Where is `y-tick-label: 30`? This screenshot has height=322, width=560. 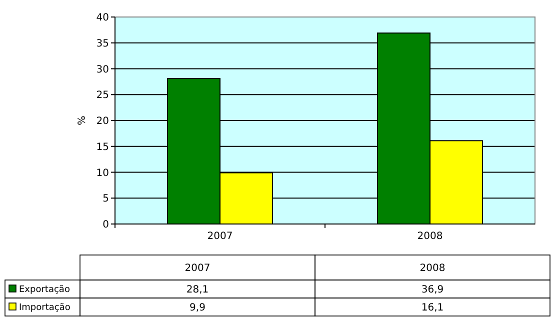 y-tick-label: 30 is located at coordinates (102, 70).